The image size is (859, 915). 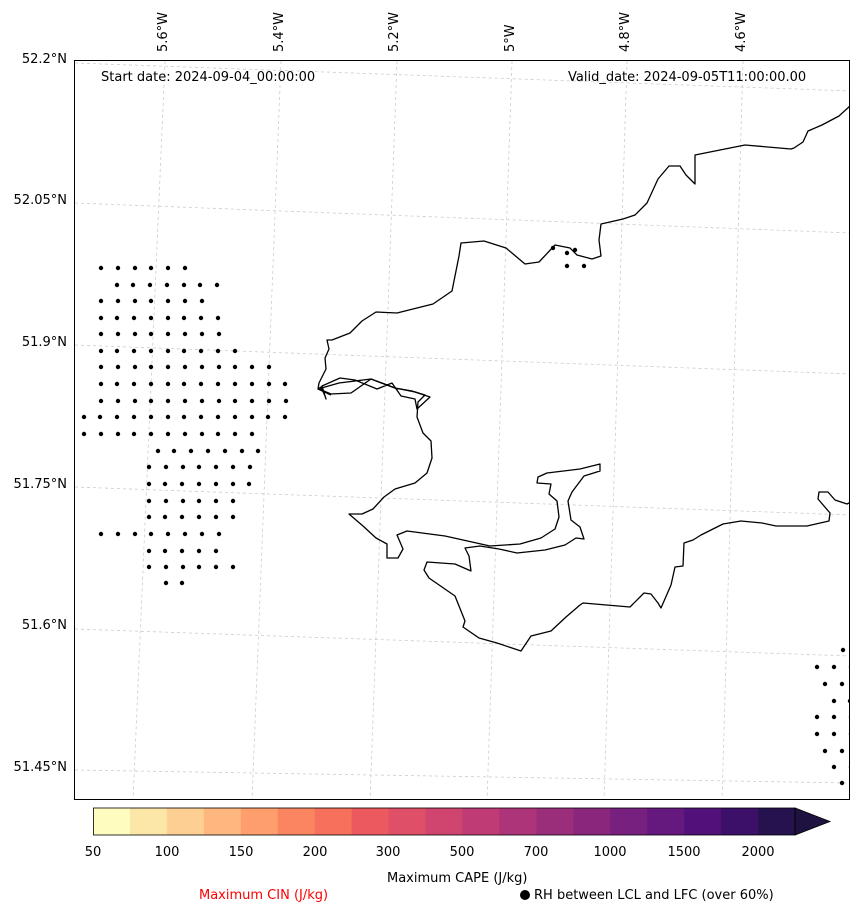 What do you see at coordinates (394, 31) in the screenshot?
I see `lon-label-5.2w: 5.2°W` at bounding box center [394, 31].